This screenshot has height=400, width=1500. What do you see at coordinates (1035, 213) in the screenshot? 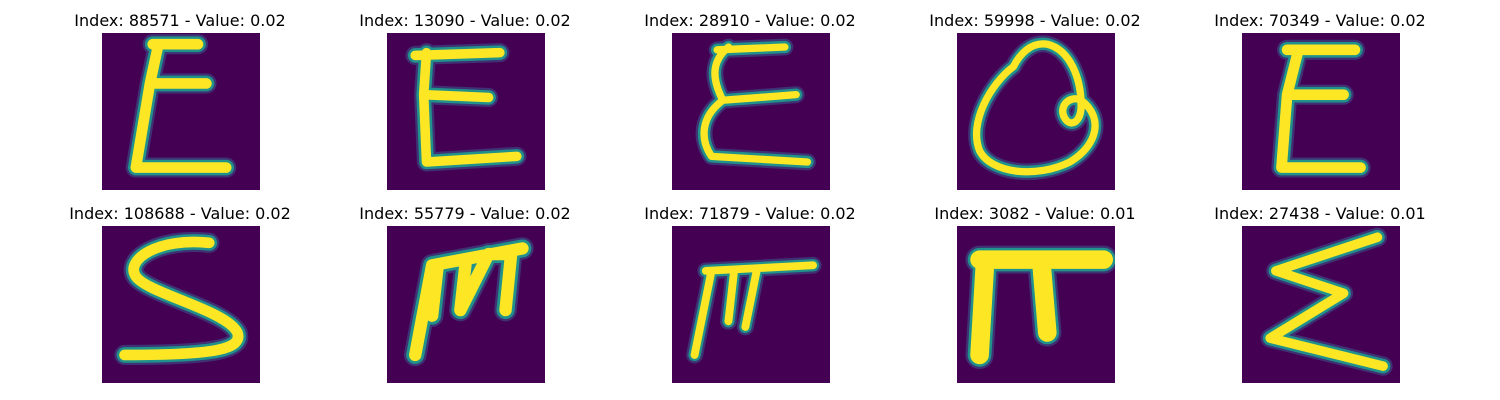
I see `panel-title: Index: 3082 - Value: 0.01` at bounding box center [1035, 213].